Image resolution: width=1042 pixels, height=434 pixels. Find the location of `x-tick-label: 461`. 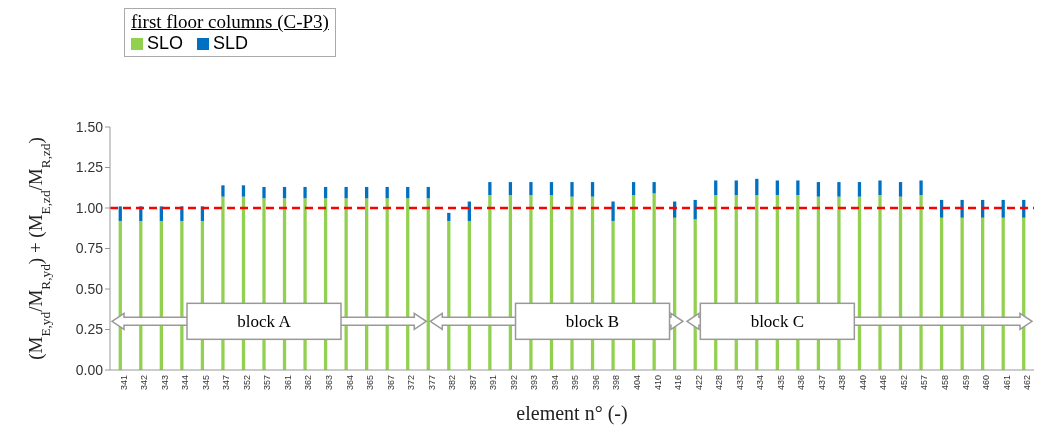

x-tick-label: 461 is located at coordinates (1006, 383).